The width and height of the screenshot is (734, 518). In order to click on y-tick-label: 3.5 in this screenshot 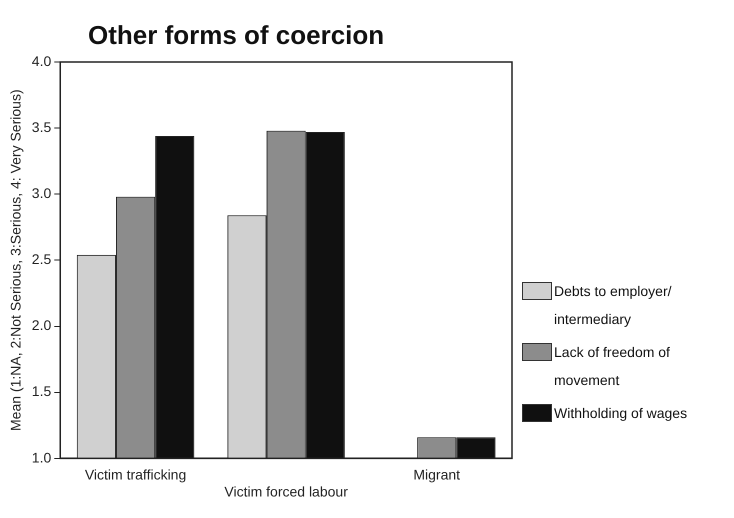, I will do `click(42, 126)`.